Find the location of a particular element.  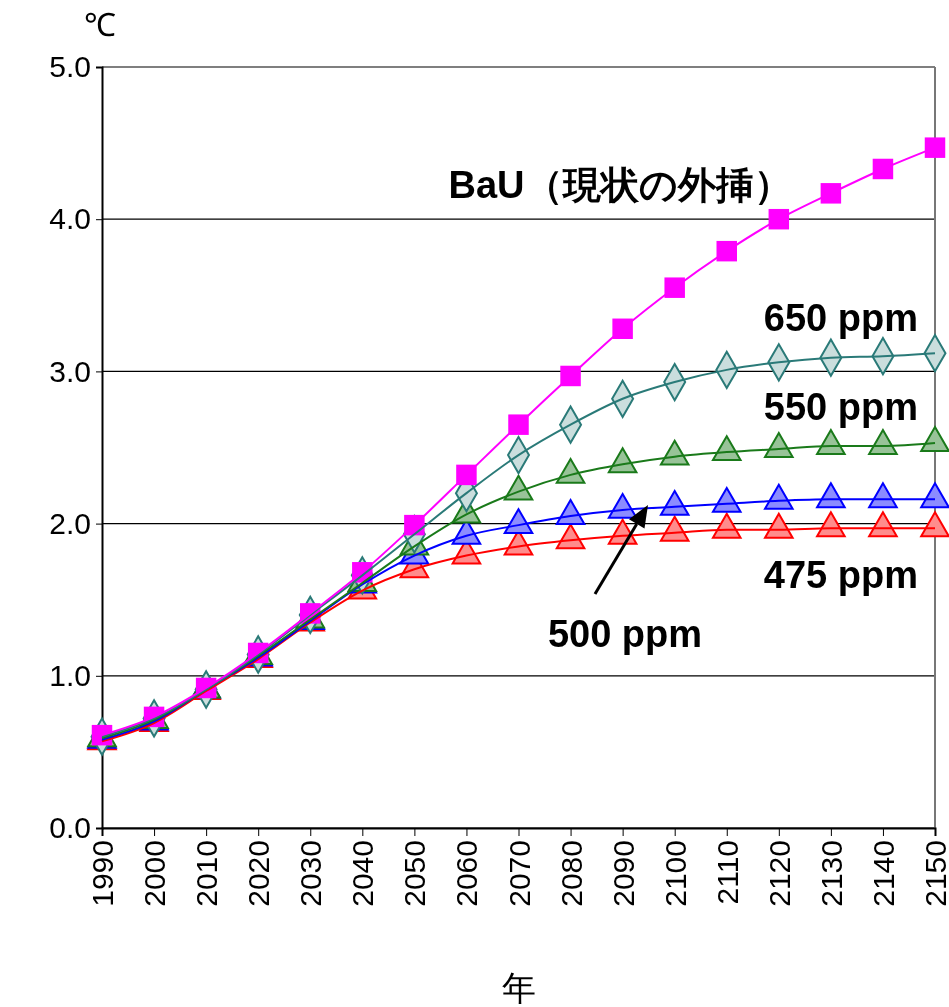

x-tick-label: 2000 is located at coordinates (155, 873).